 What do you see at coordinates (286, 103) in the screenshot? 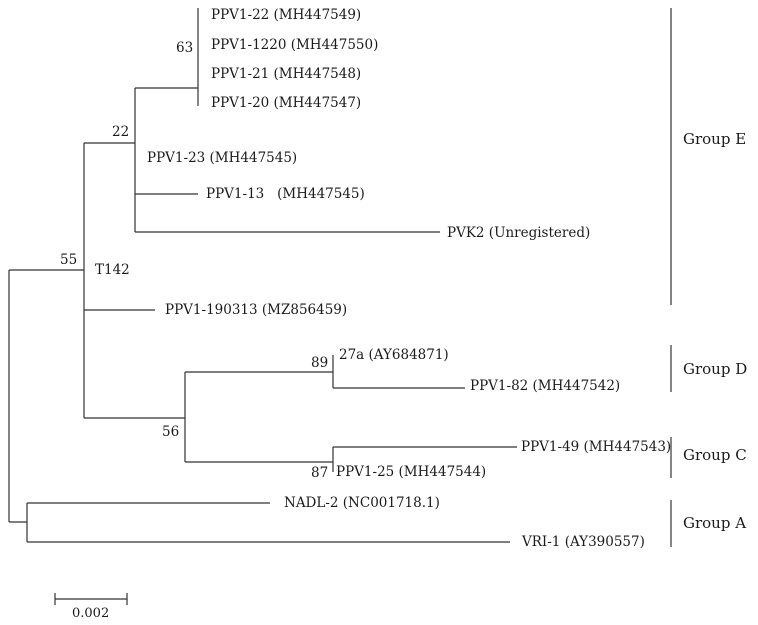
I see `taxon-label: PPV1-20 (MH447547)` at bounding box center [286, 103].